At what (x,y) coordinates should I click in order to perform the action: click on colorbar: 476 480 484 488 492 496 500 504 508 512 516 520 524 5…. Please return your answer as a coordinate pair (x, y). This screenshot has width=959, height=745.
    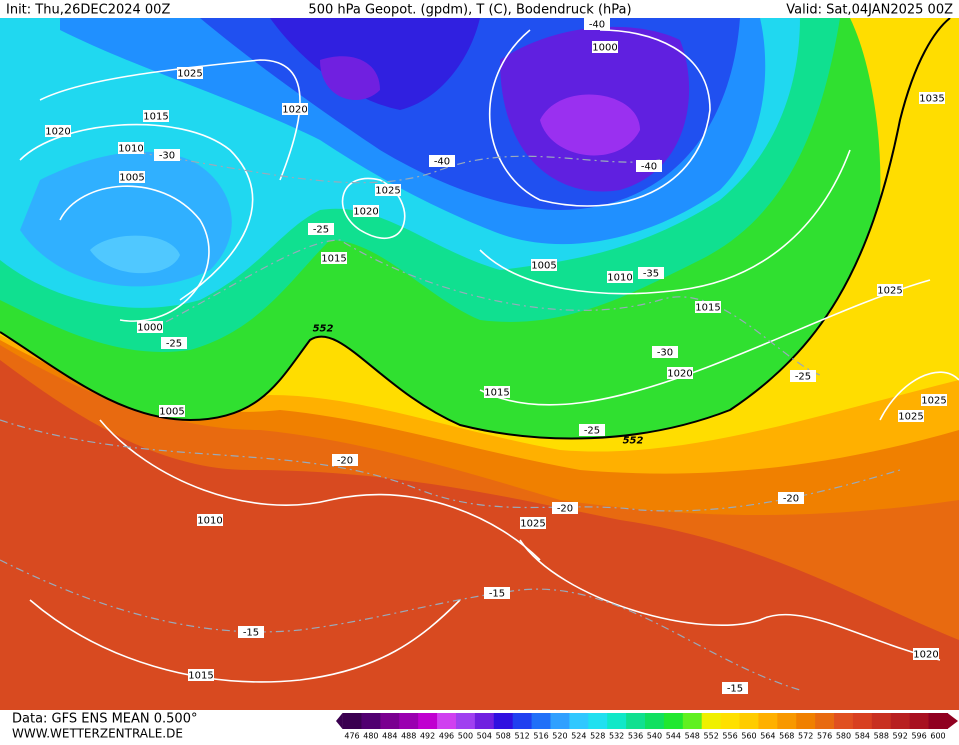
    Looking at the image, I should click on (647, 727).